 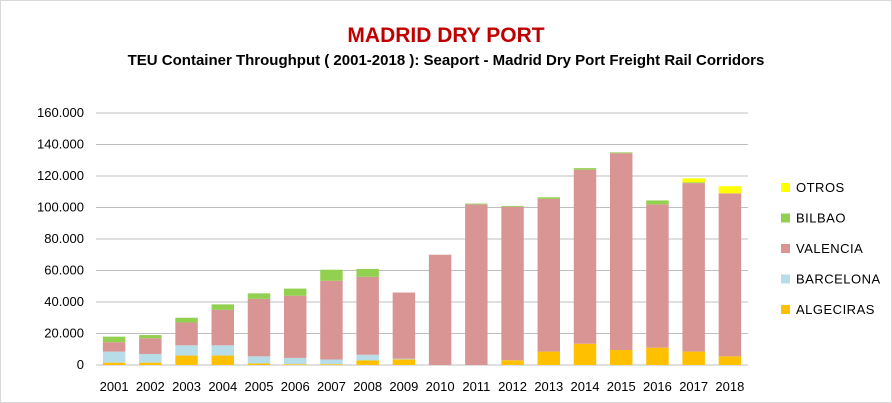 I want to click on bar-valencia-2017, so click(x=693, y=267).